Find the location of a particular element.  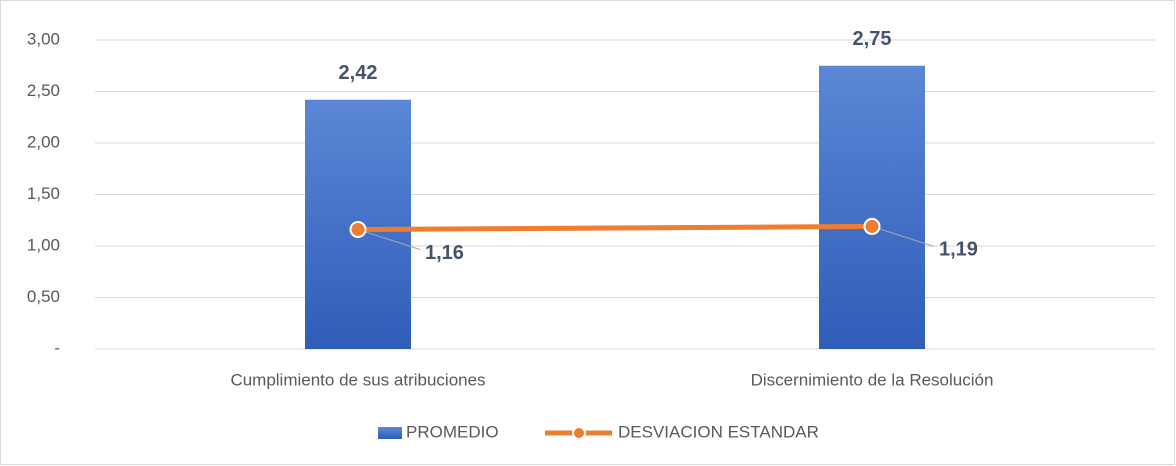

x-tick-label: Discernimiento de la Resolución is located at coordinates (872, 379).